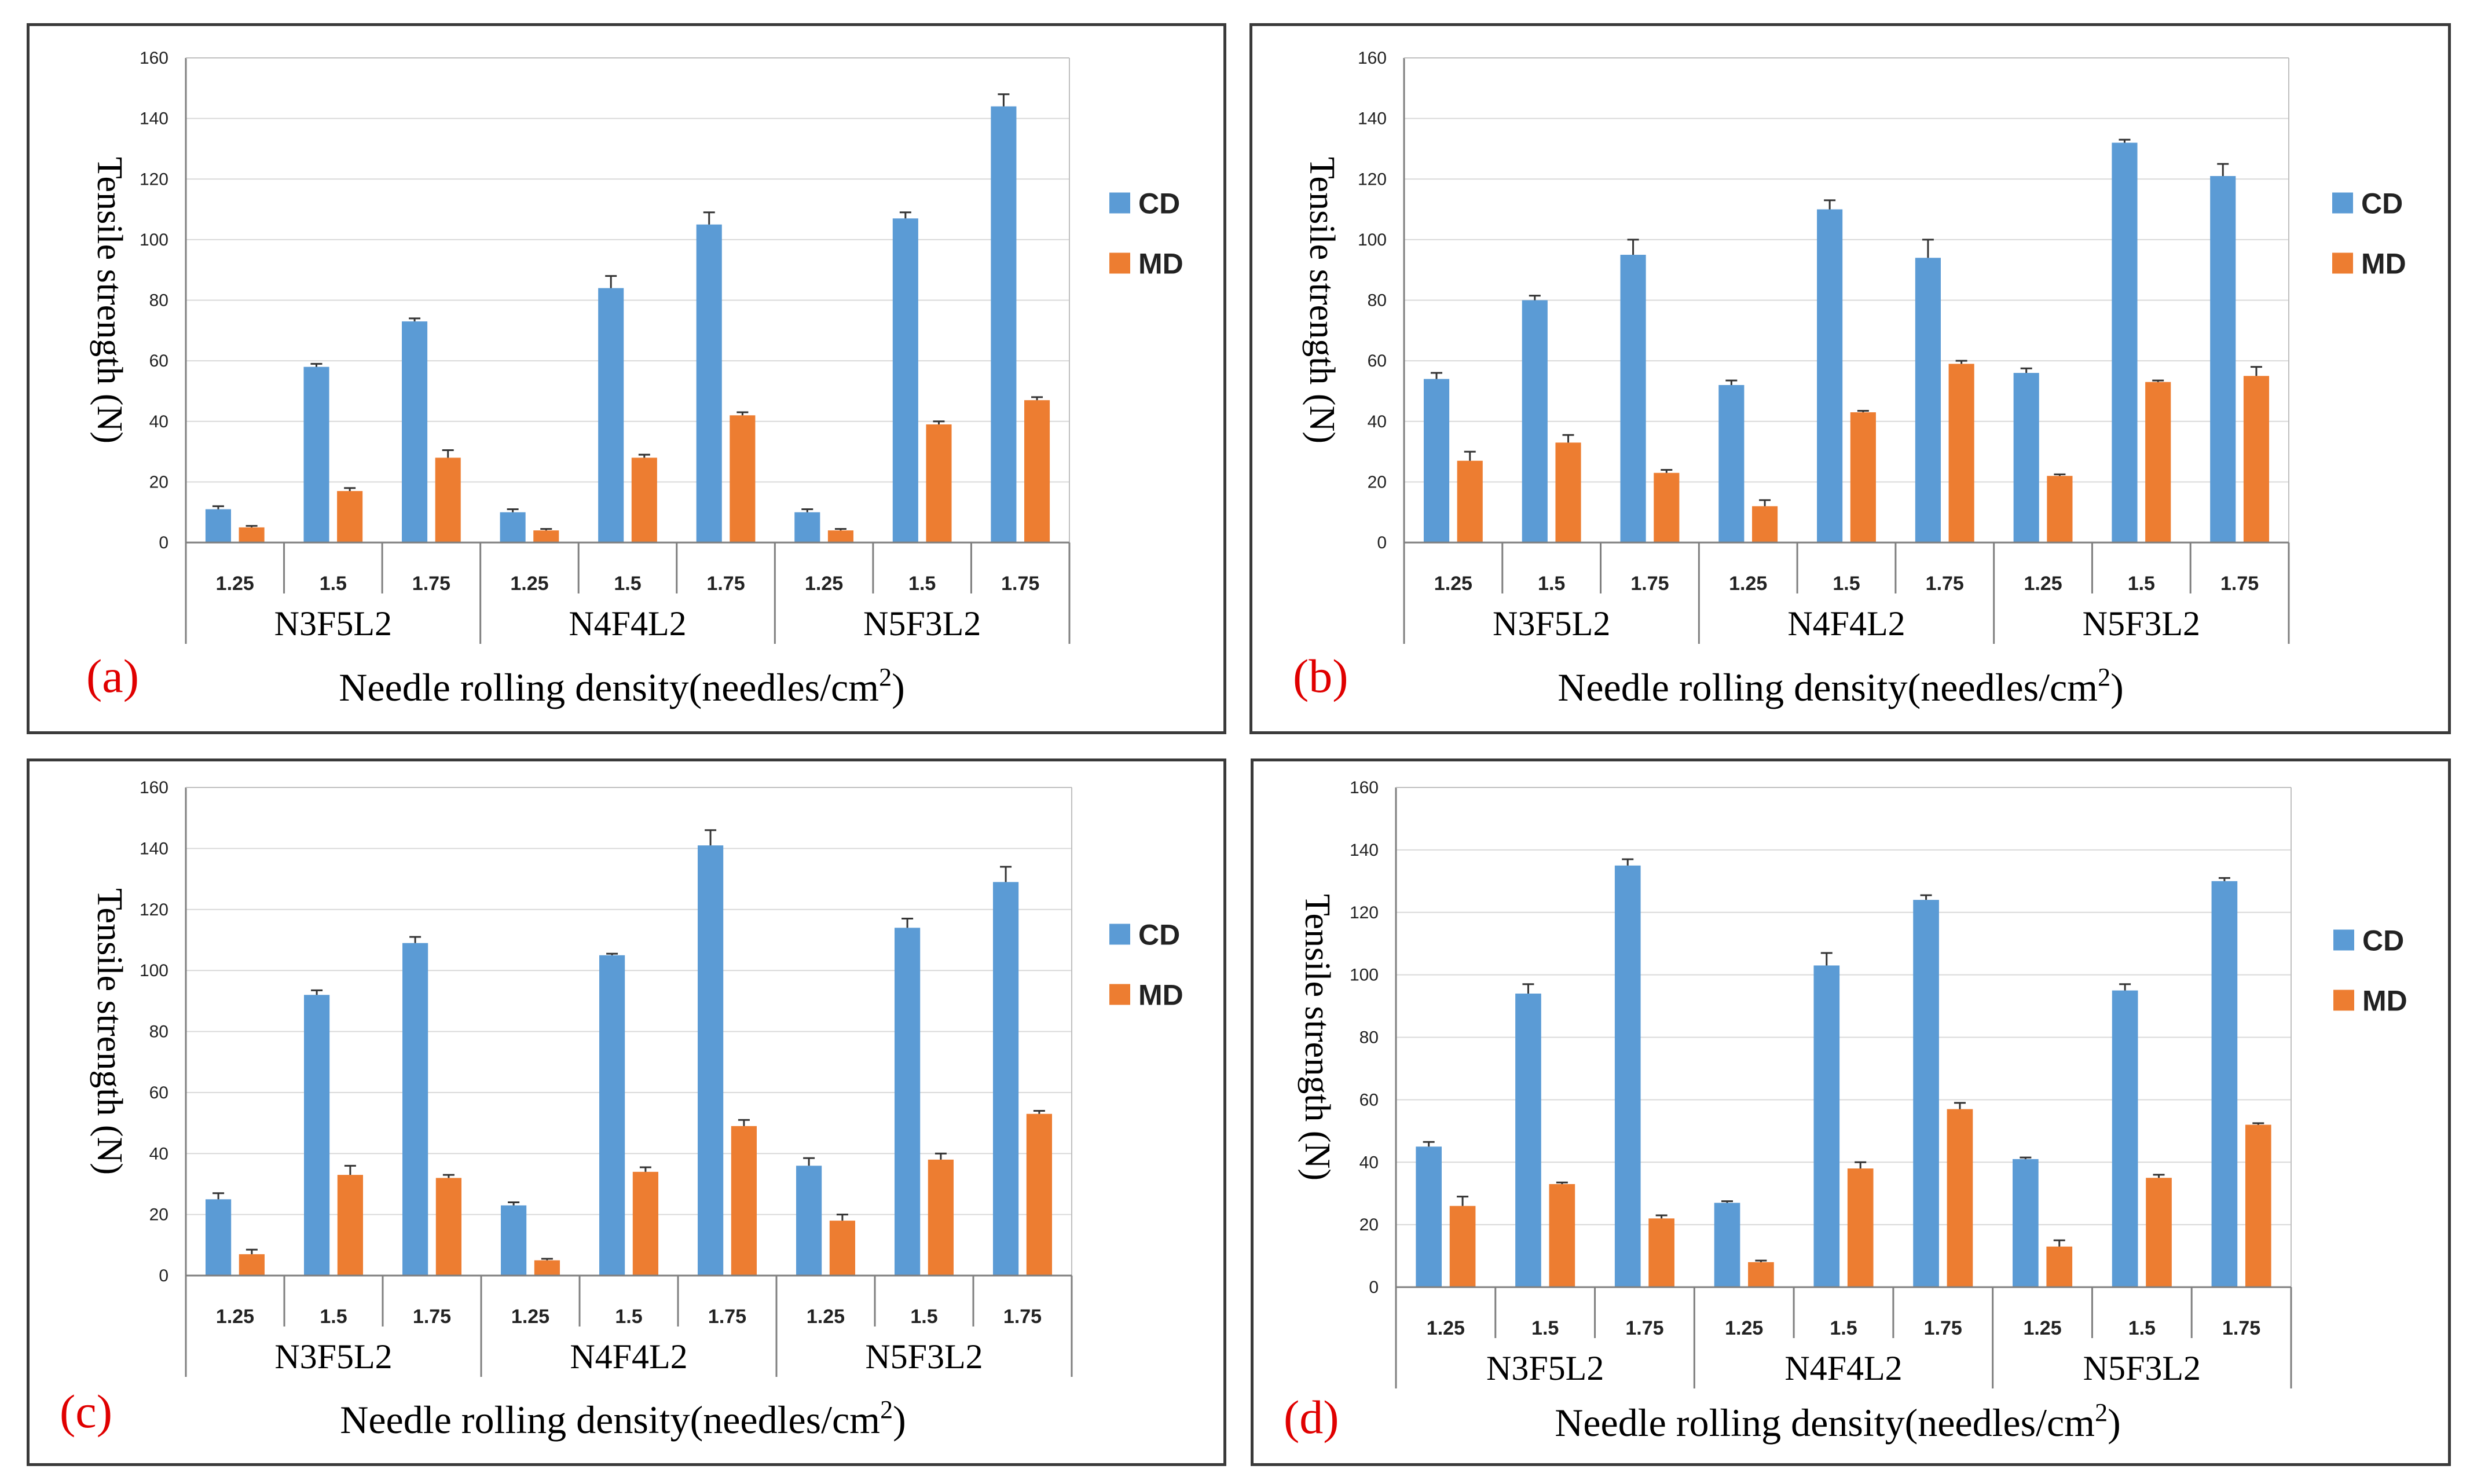 The image size is (2470, 1484). What do you see at coordinates (1317, 1037) in the screenshot?
I see `y-axis-title: Tensile strength (N)` at bounding box center [1317, 1037].